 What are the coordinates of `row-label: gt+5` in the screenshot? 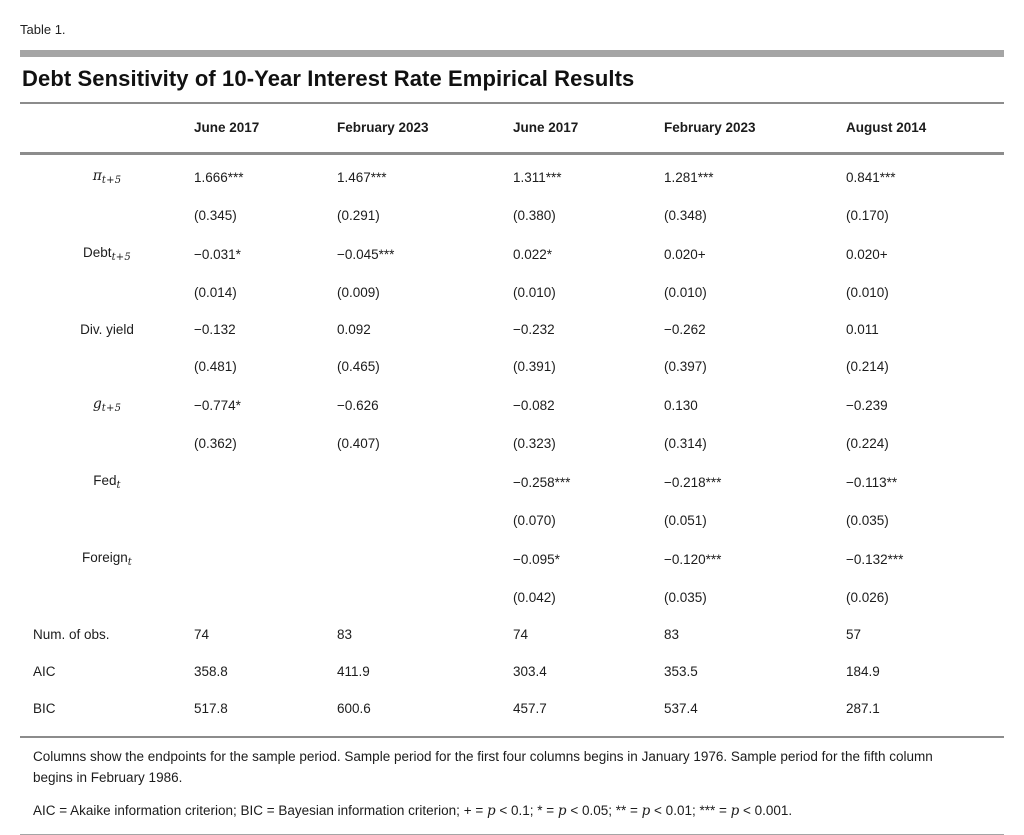 It's located at (107, 405).